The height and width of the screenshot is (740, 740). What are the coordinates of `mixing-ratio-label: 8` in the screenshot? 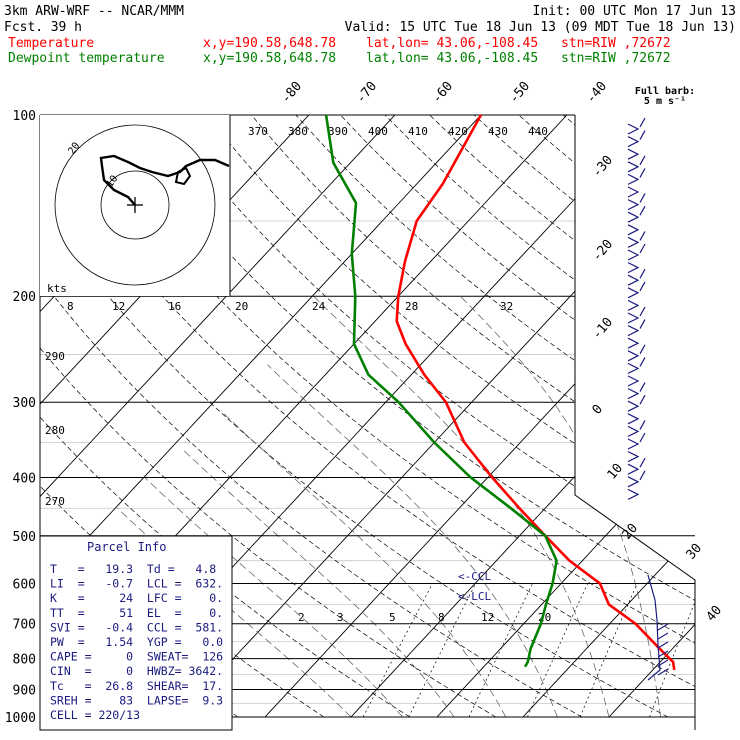 It's located at (70, 306).